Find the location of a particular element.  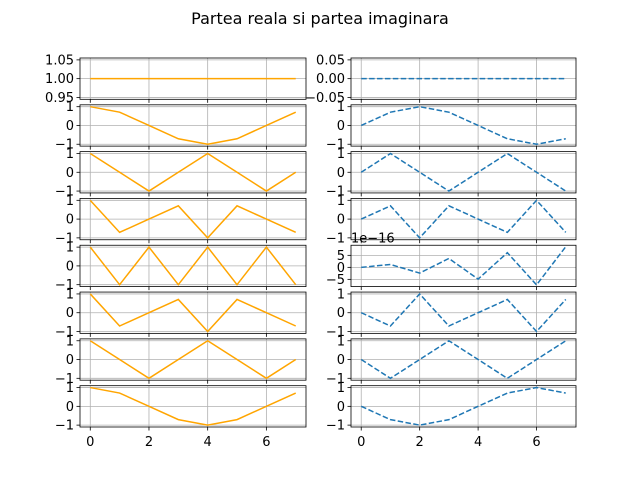

axes-imag-3: −1 0 1 is located at coordinates (451, 173).